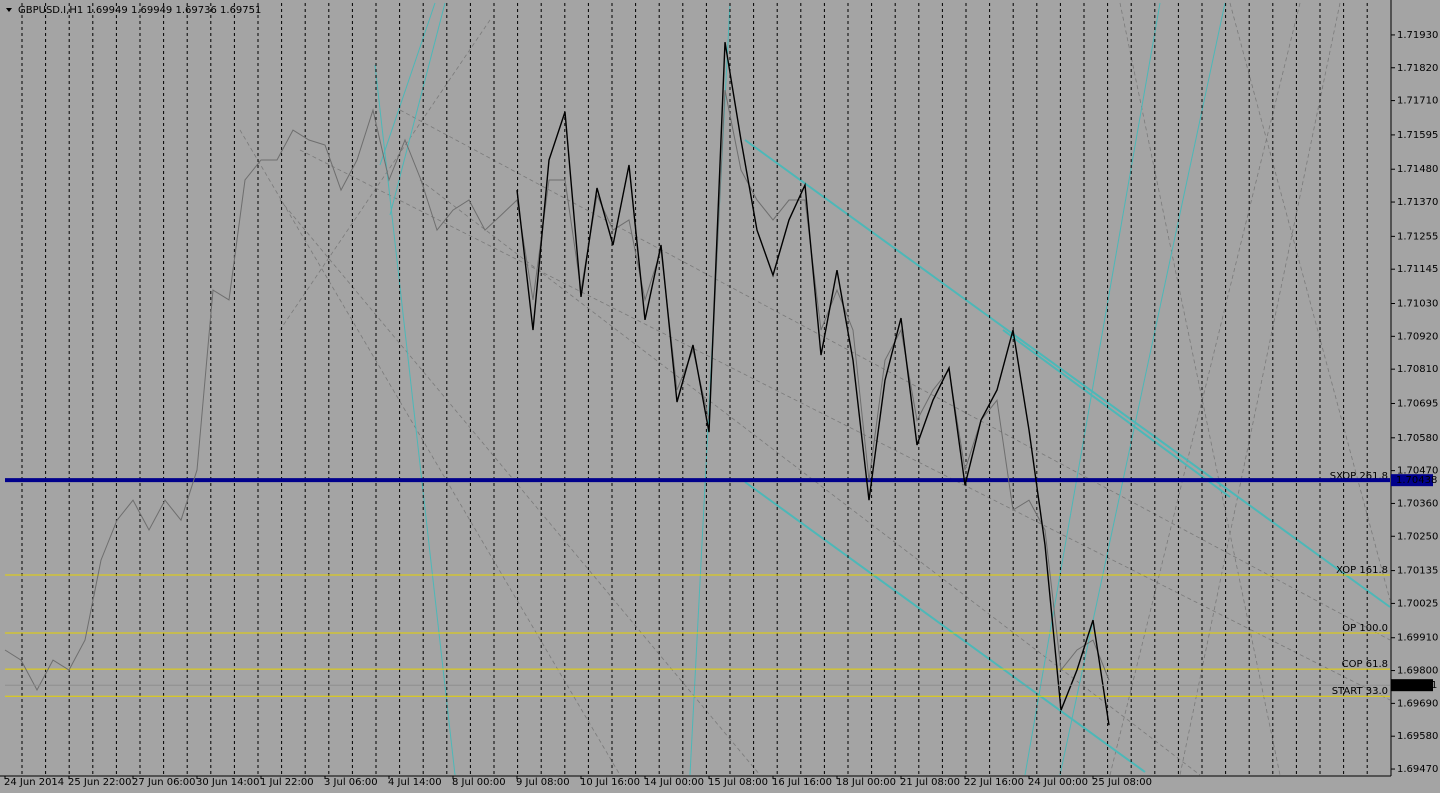 This screenshot has height=793, width=1440. I want to click on x-tick-label: 15 Jul 08:00, so click(738, 782).